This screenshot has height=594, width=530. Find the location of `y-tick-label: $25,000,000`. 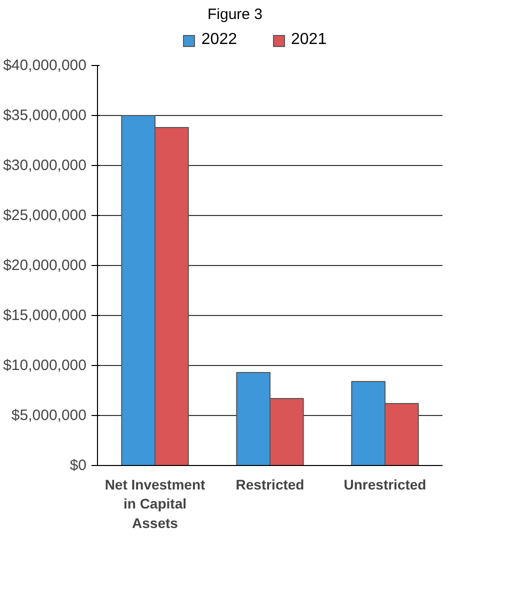

y-tick-label: $25,000,000 is located at coordinates (45, 215).